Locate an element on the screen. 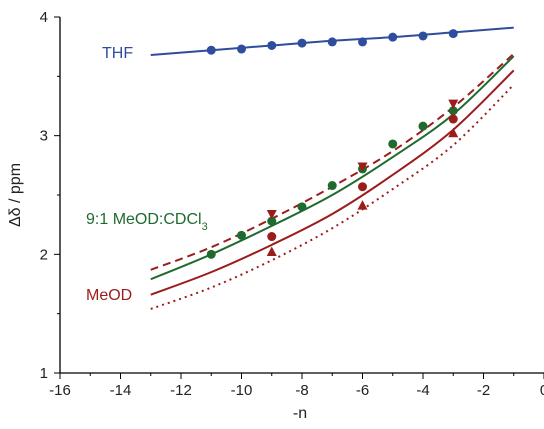  x-axis-title: -n is located at coordinates (300, 413).